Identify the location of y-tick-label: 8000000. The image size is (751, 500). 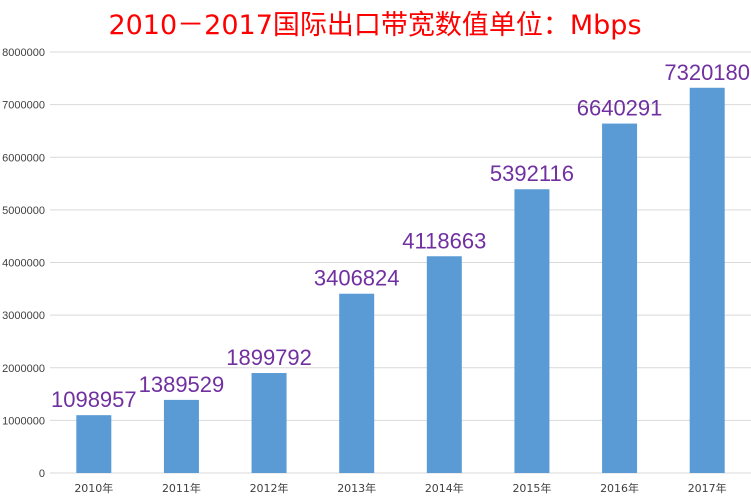
(23, 53).